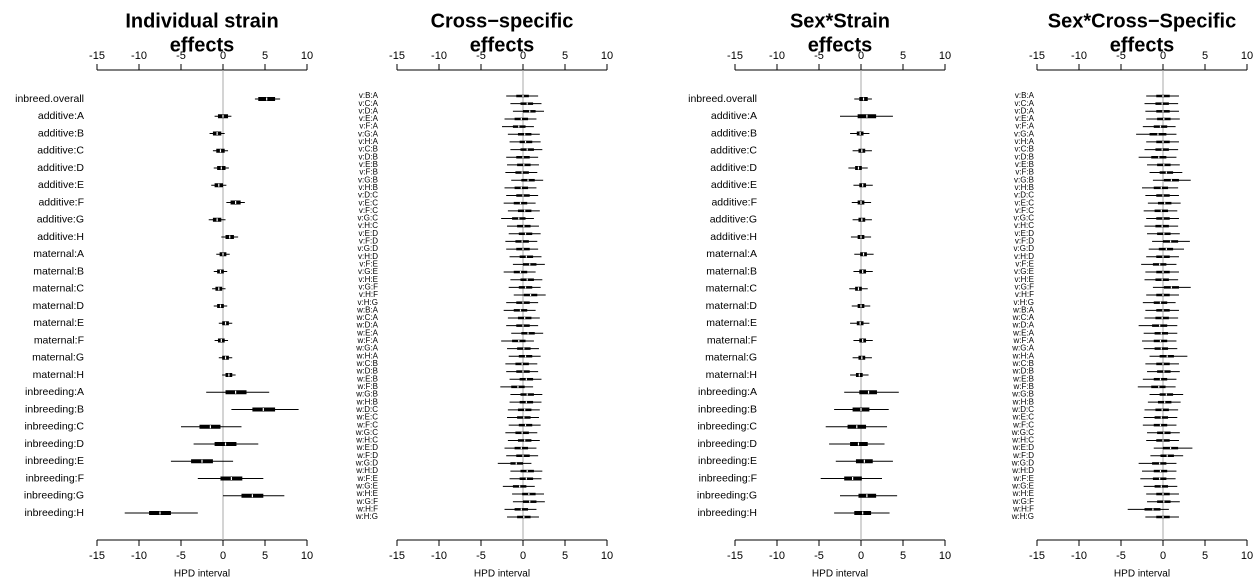  I want to click on row-label: maternal:D, so click(59, 306).